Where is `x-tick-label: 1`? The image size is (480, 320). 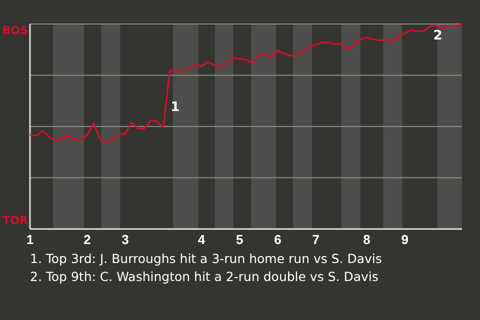
x-tick-label: 1 is located at coordinates (30, 240).